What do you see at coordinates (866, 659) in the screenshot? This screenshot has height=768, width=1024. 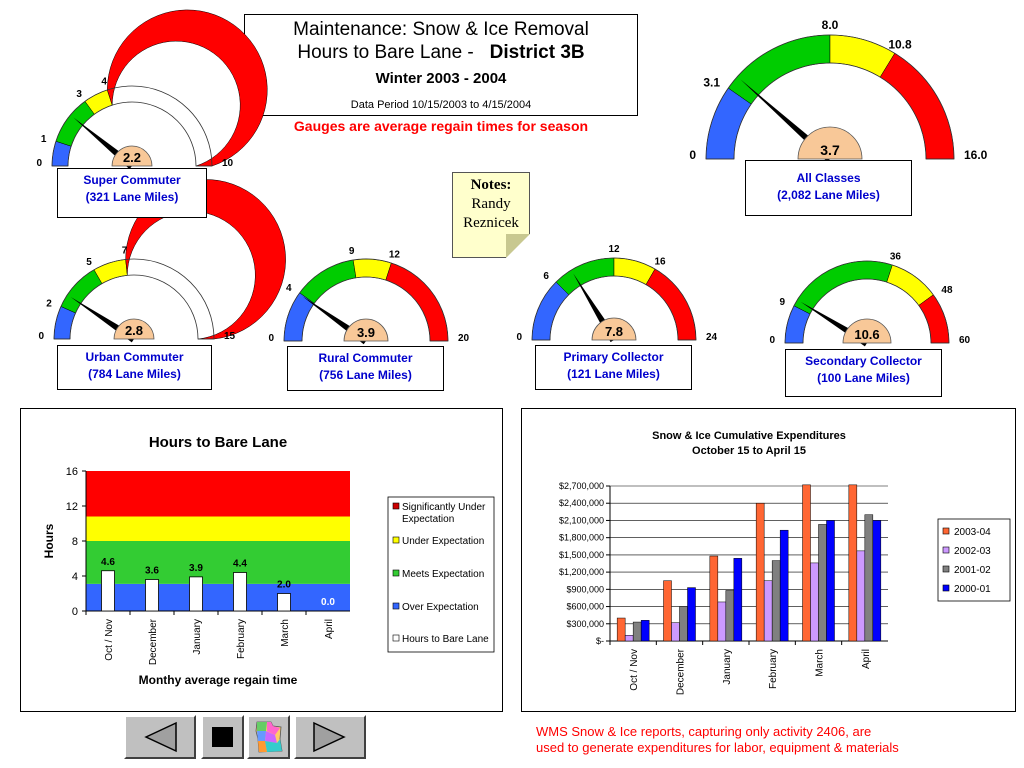 I see `expenditure-category-label: April` at bounding box center [866, 659].